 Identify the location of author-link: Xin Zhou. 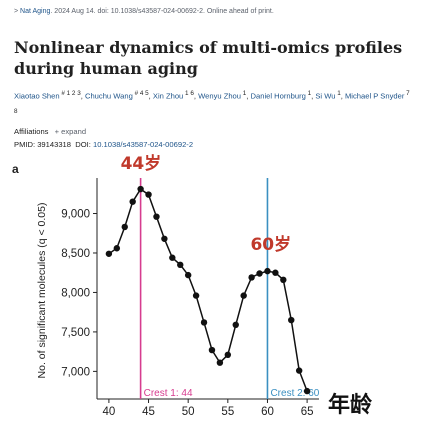
(168, 96).